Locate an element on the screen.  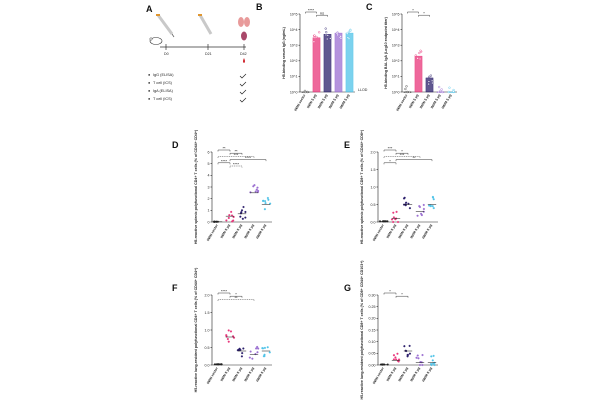
syringe-icon-d21 is located at coordinates (205, 24).